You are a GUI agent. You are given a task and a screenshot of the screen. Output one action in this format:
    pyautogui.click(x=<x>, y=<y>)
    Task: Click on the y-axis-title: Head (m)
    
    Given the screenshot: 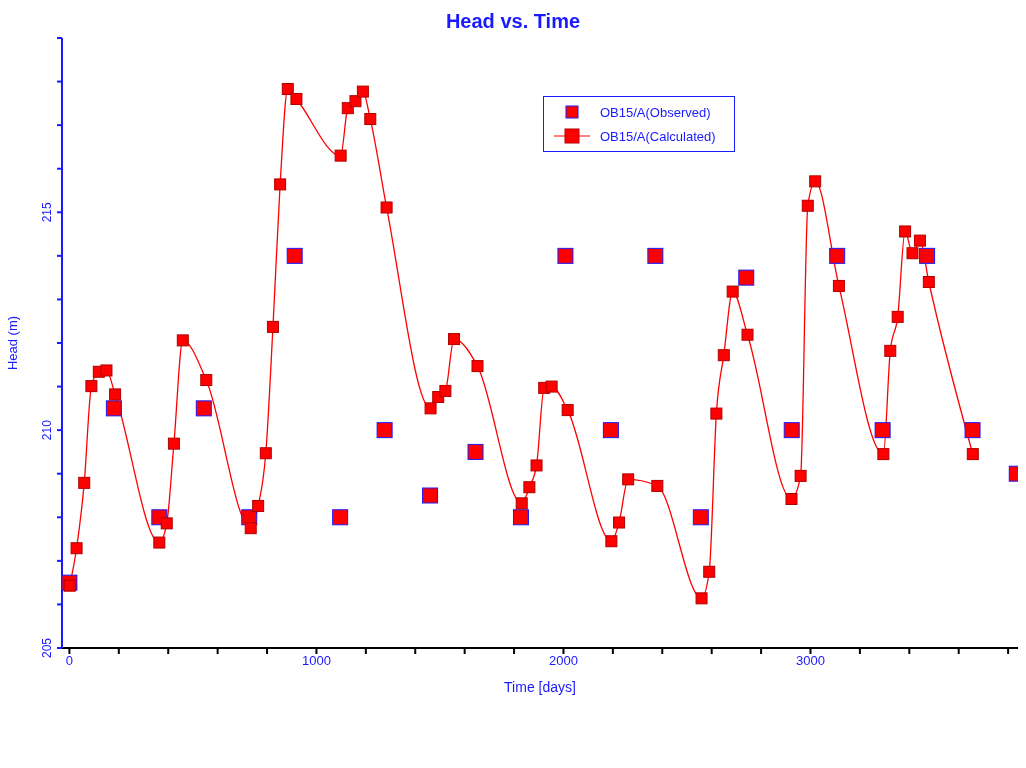 What is the action you would take?
    pyautogui.click(x=12, y=343)
    